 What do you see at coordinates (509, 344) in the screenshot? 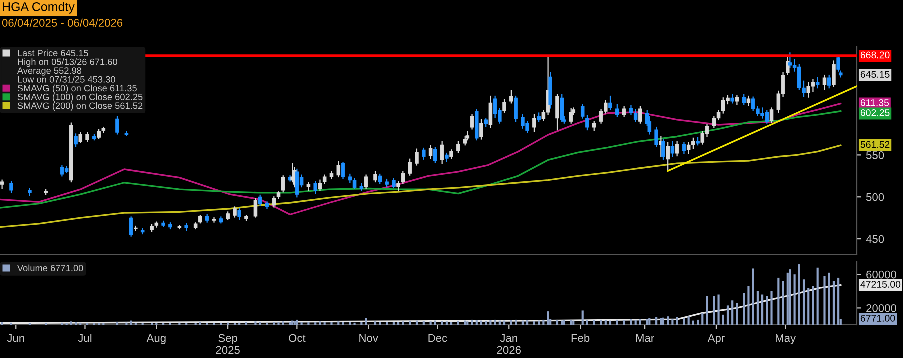
I see `x-tick-label: Jan 2026` at bounding box center [509, 344].